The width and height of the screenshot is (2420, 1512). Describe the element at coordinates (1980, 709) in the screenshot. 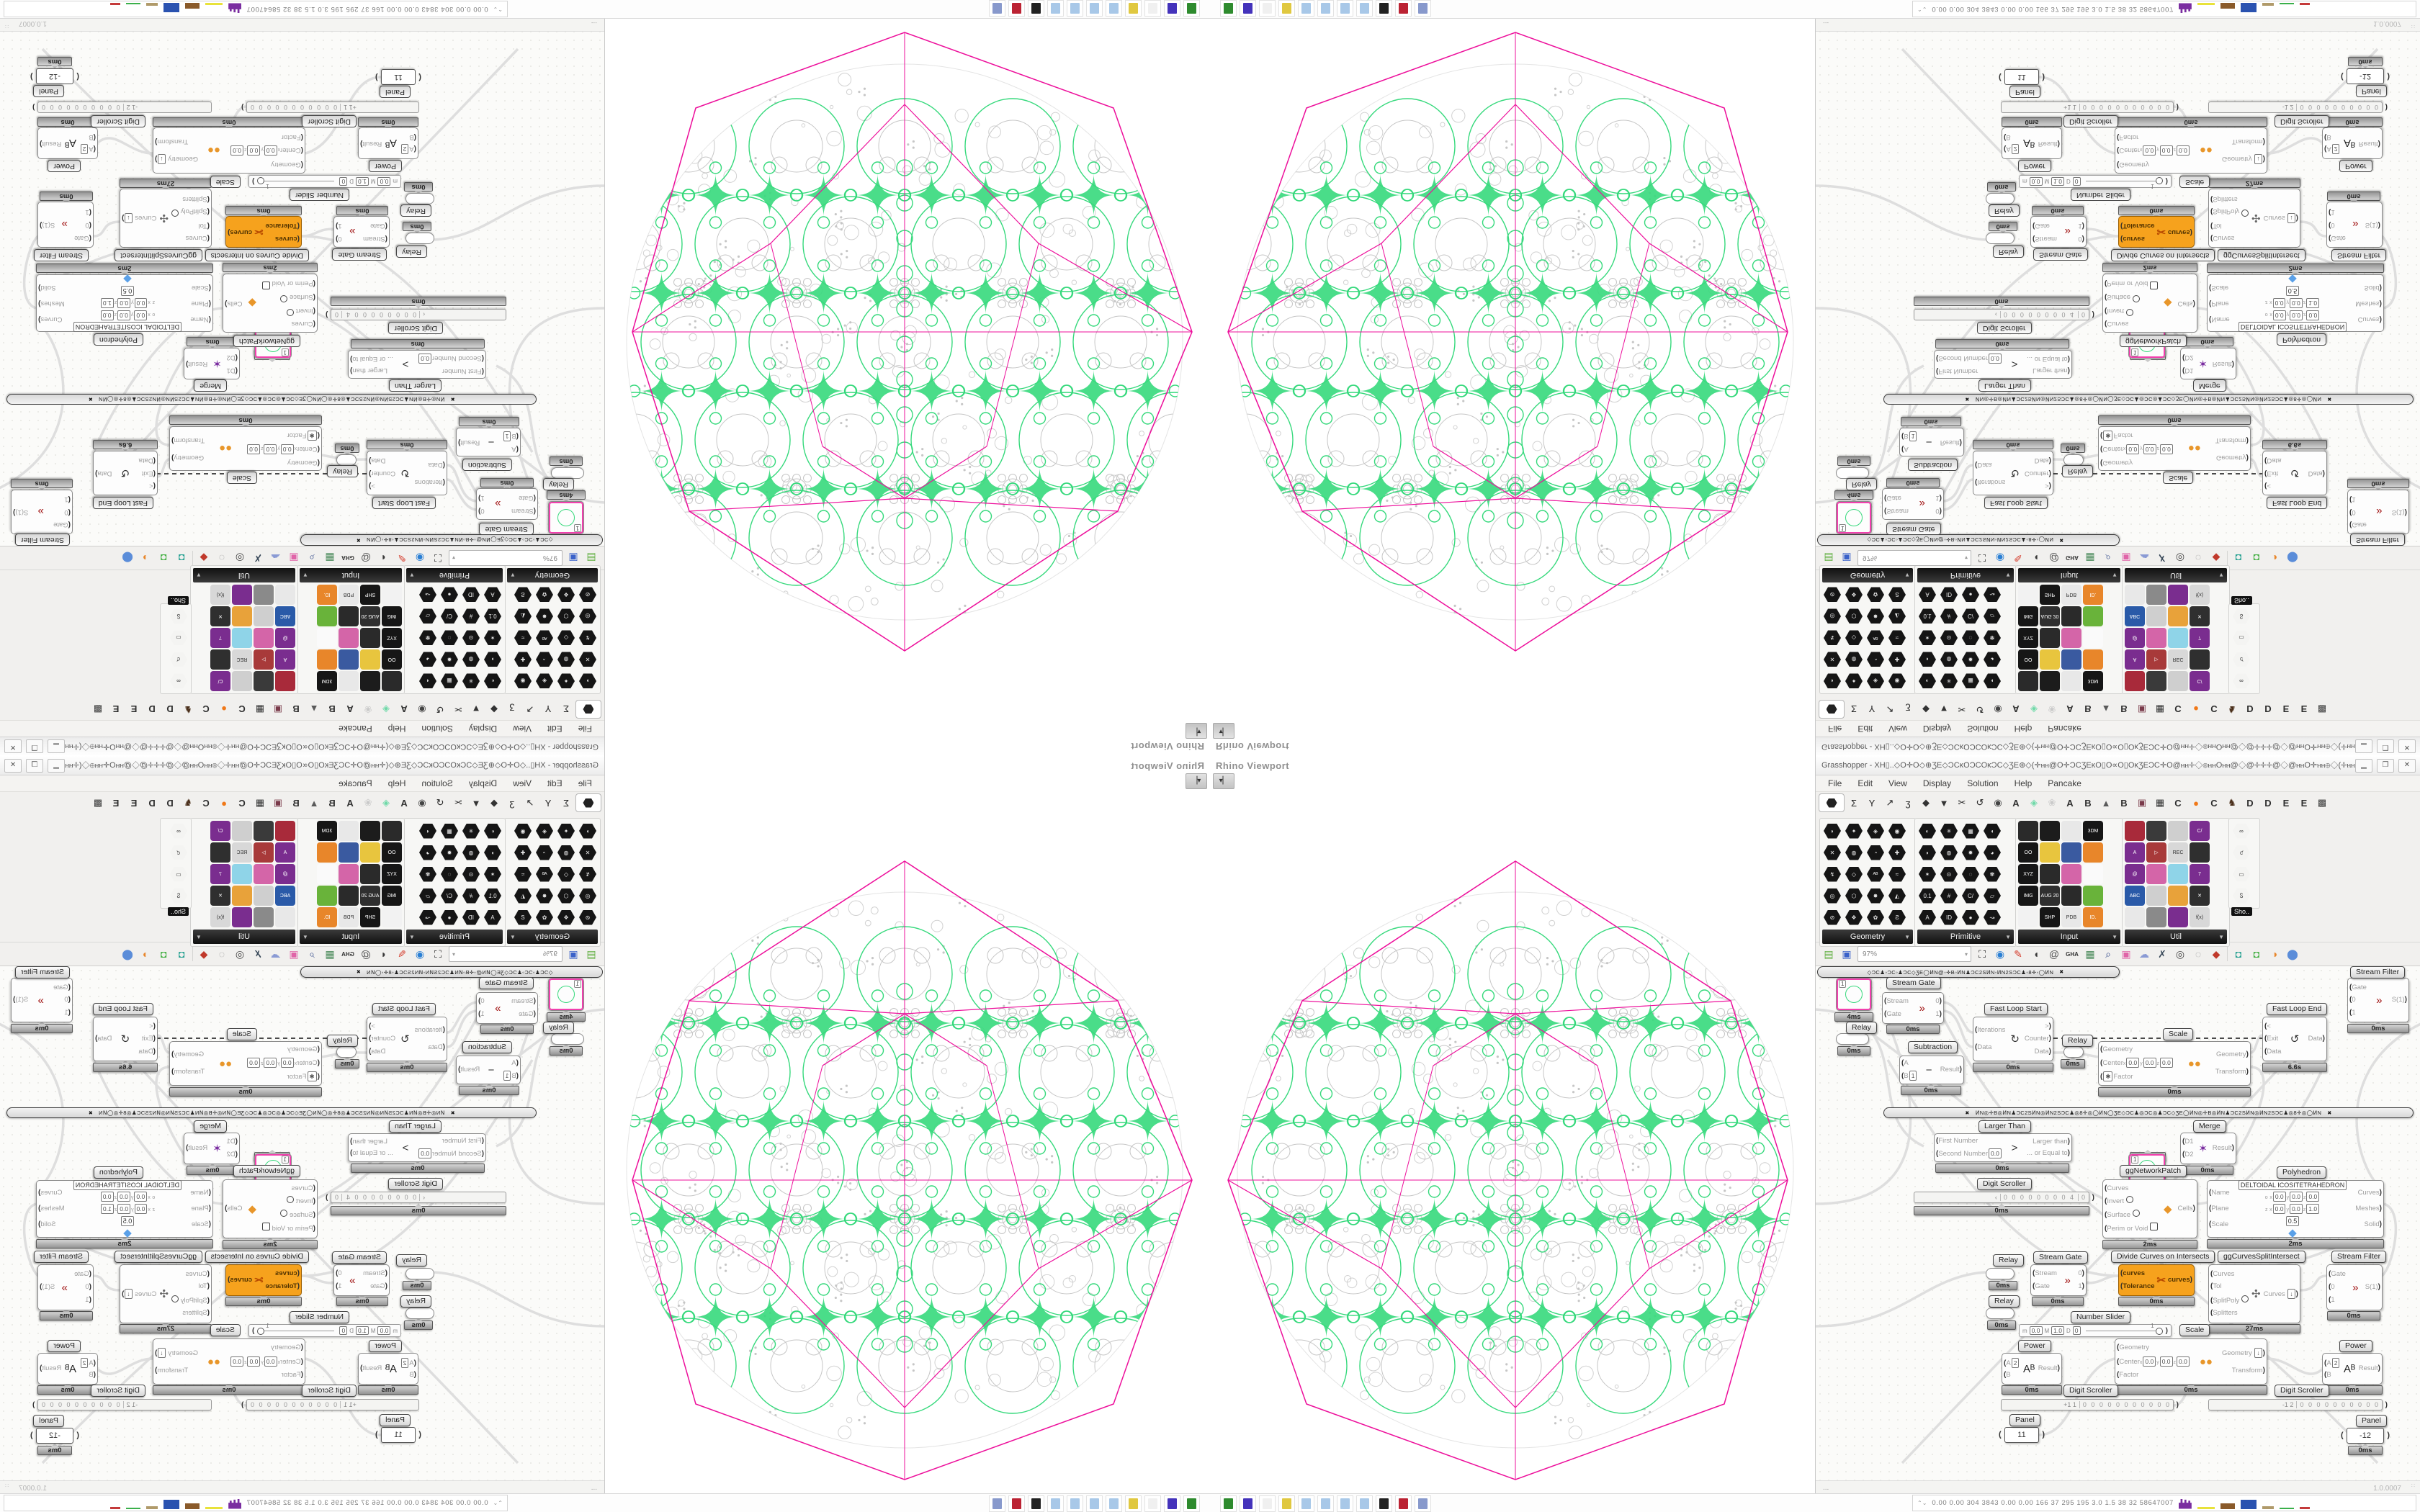

I see `tab-transform: ↺` at that location.